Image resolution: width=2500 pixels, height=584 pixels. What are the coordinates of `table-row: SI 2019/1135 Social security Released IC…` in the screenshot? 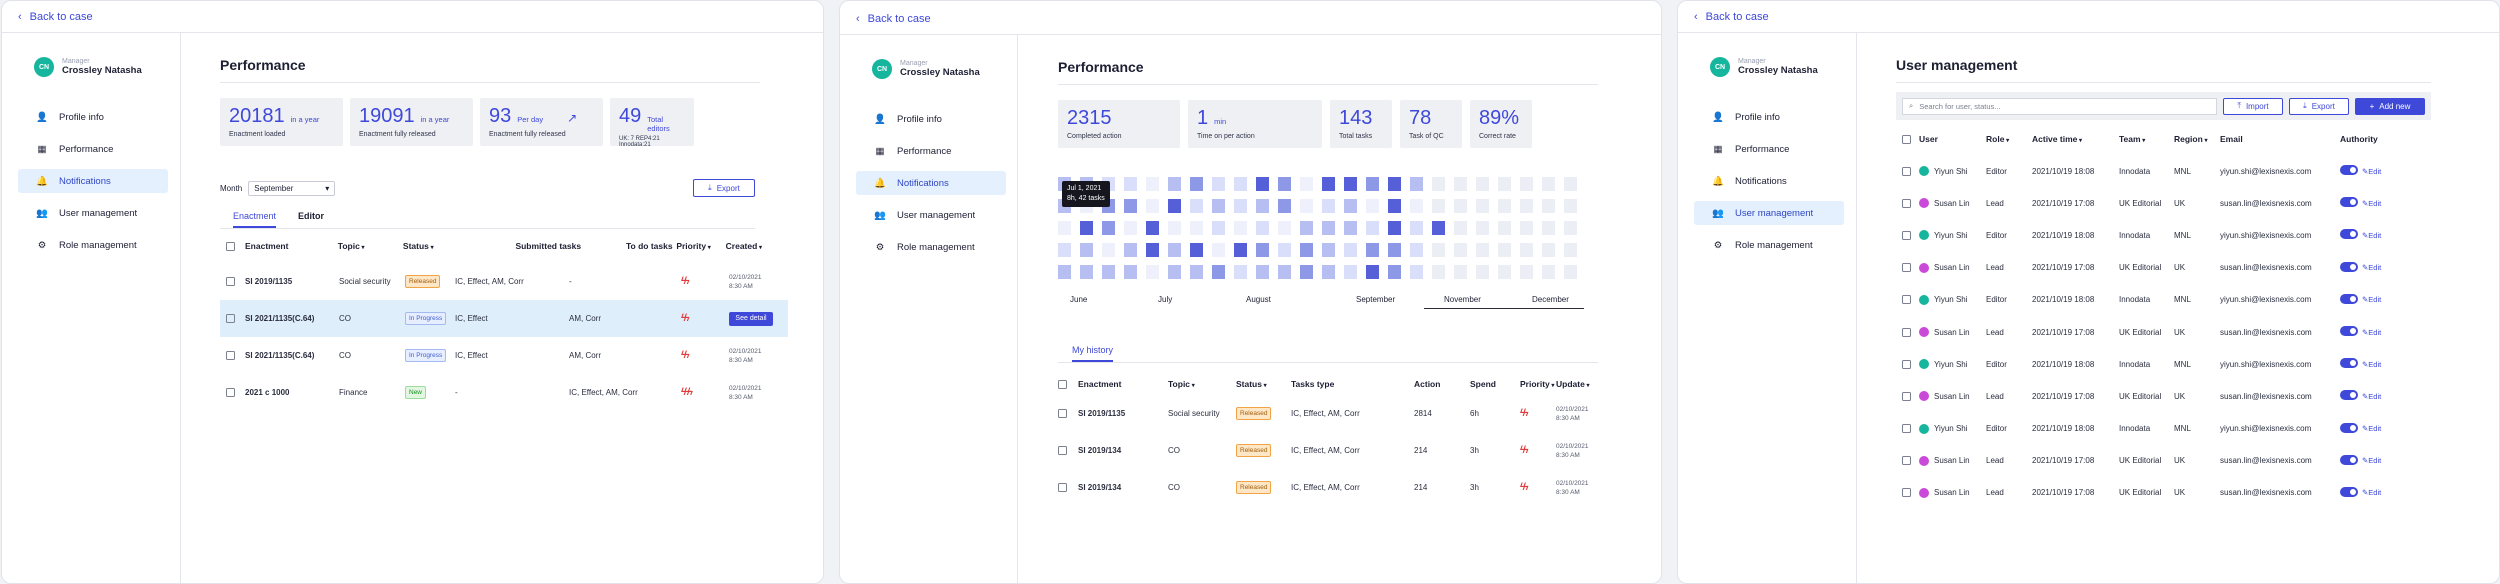 It's located at (1328, 413).